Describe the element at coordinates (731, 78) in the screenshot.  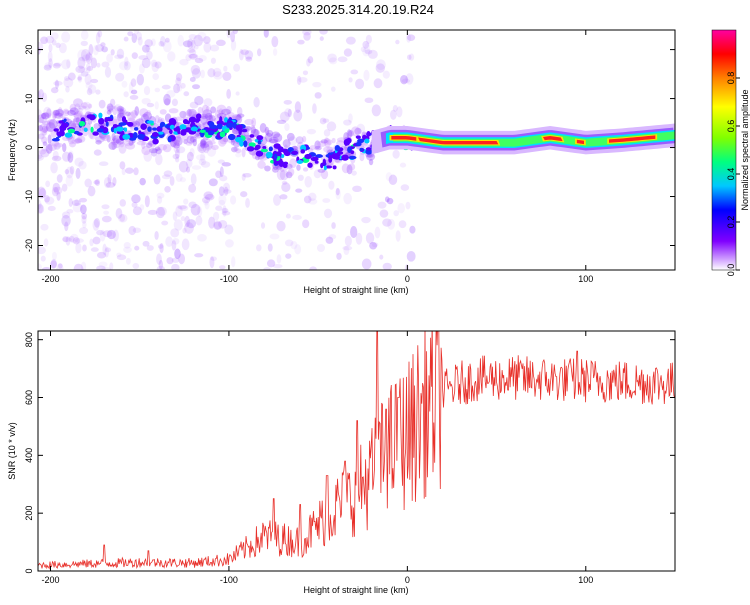
I see `colorbar-tick-label: 0.8` at that location.